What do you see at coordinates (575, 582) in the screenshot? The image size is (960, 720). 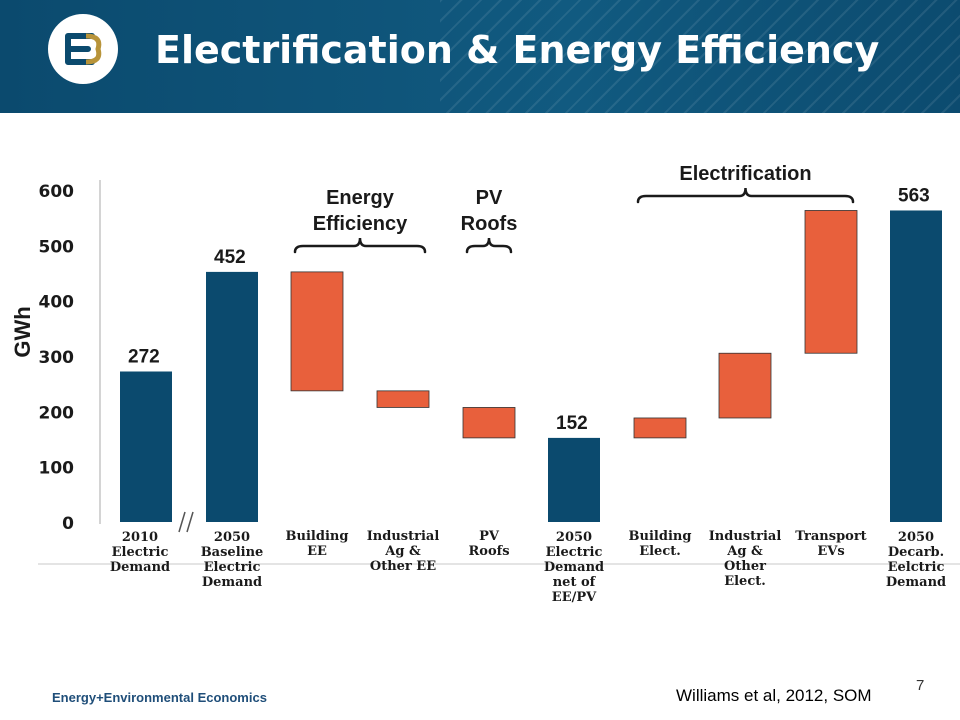 I see `x-category-label: net of` at bounding box center [575, 582].